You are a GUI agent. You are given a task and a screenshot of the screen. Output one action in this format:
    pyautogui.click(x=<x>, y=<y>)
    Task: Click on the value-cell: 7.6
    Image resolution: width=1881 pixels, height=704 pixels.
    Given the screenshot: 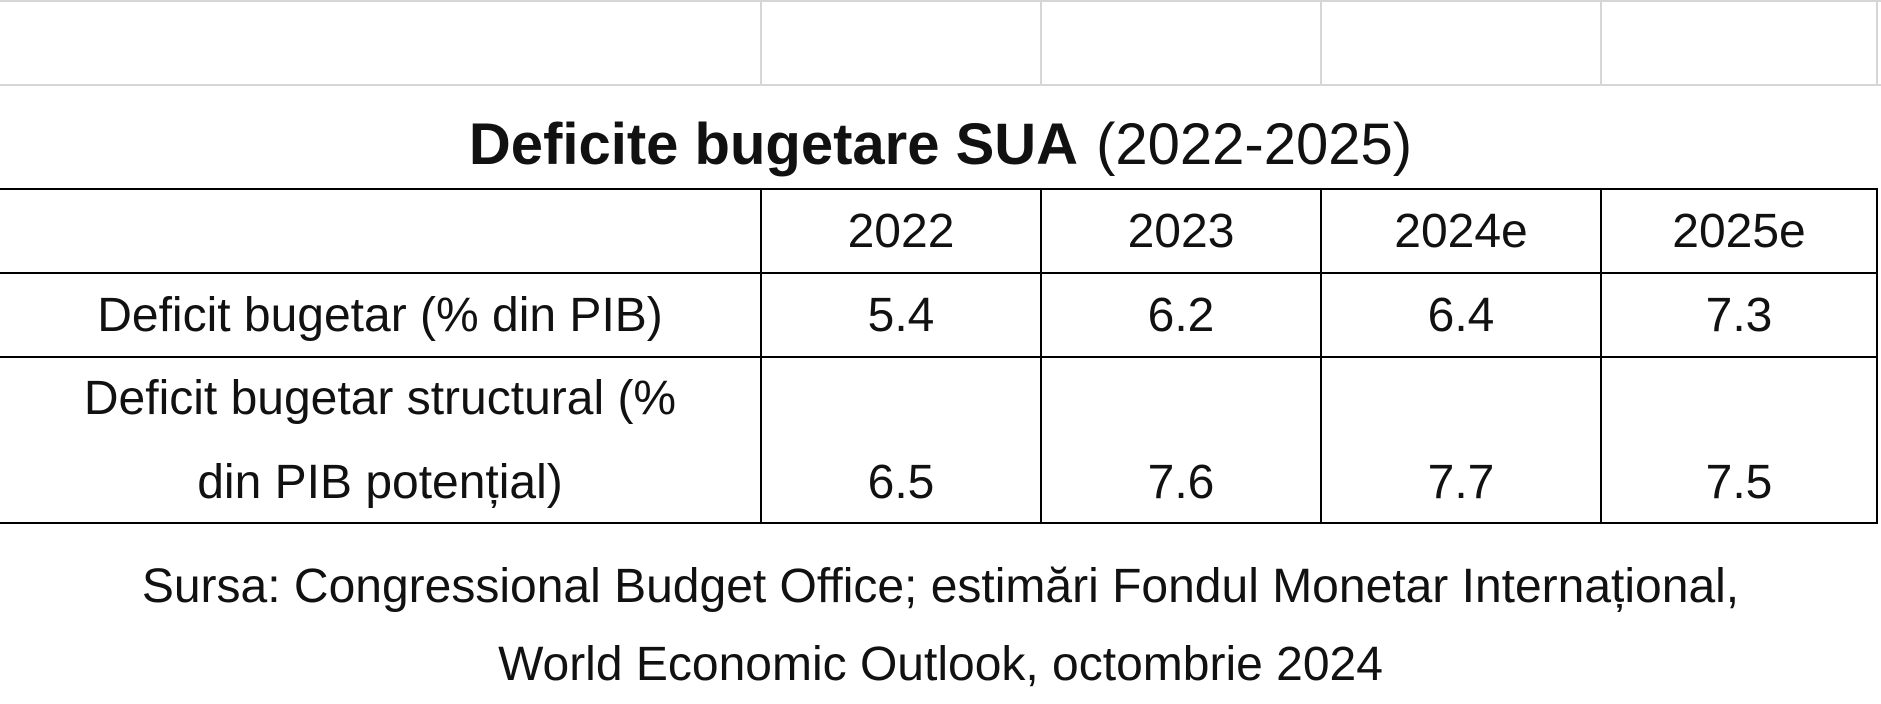 What is the action you would take?
    pyautogui.click(x=1180, y=441)
    